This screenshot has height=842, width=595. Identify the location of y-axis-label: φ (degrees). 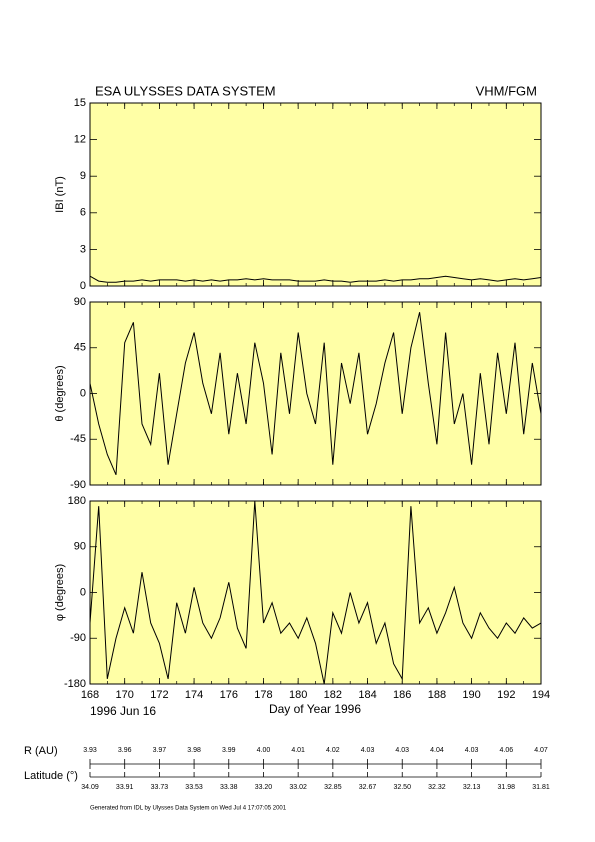
(60, 592).